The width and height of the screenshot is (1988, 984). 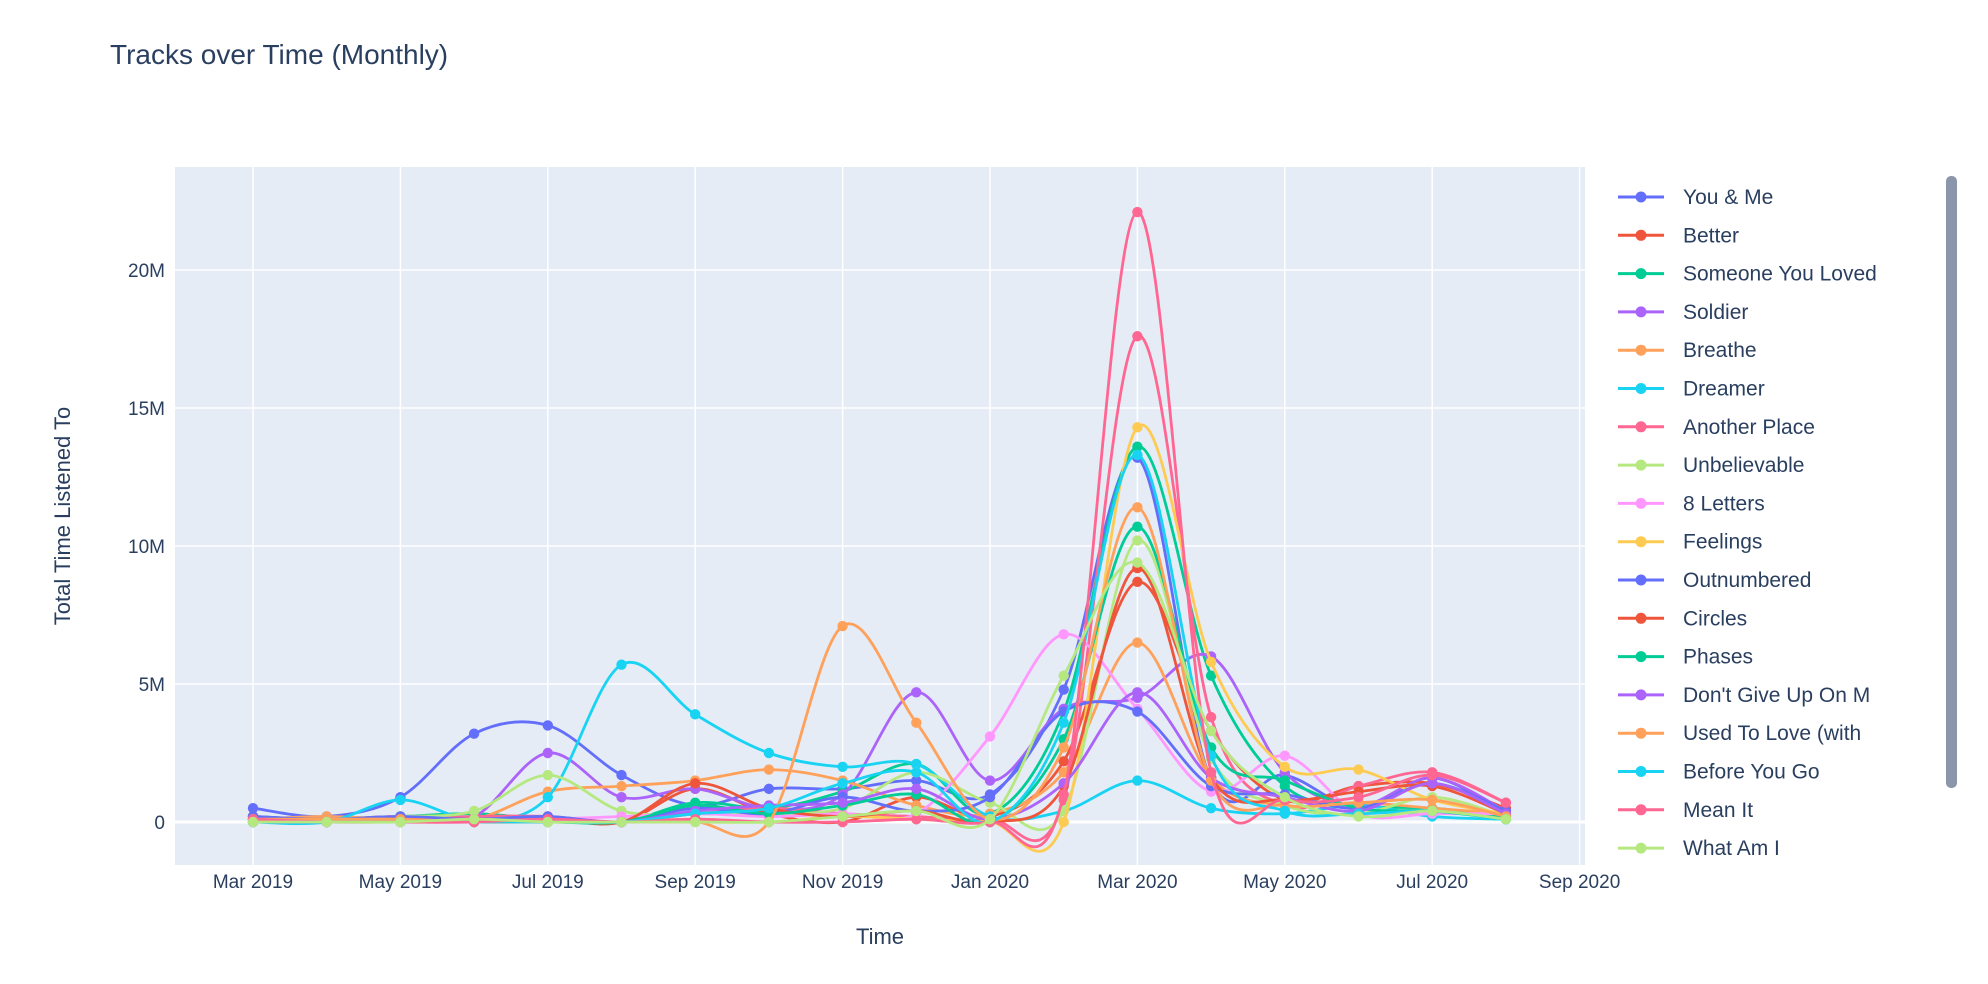 I want to click on legend-item: You & Me, so click(x=1695, y=197).